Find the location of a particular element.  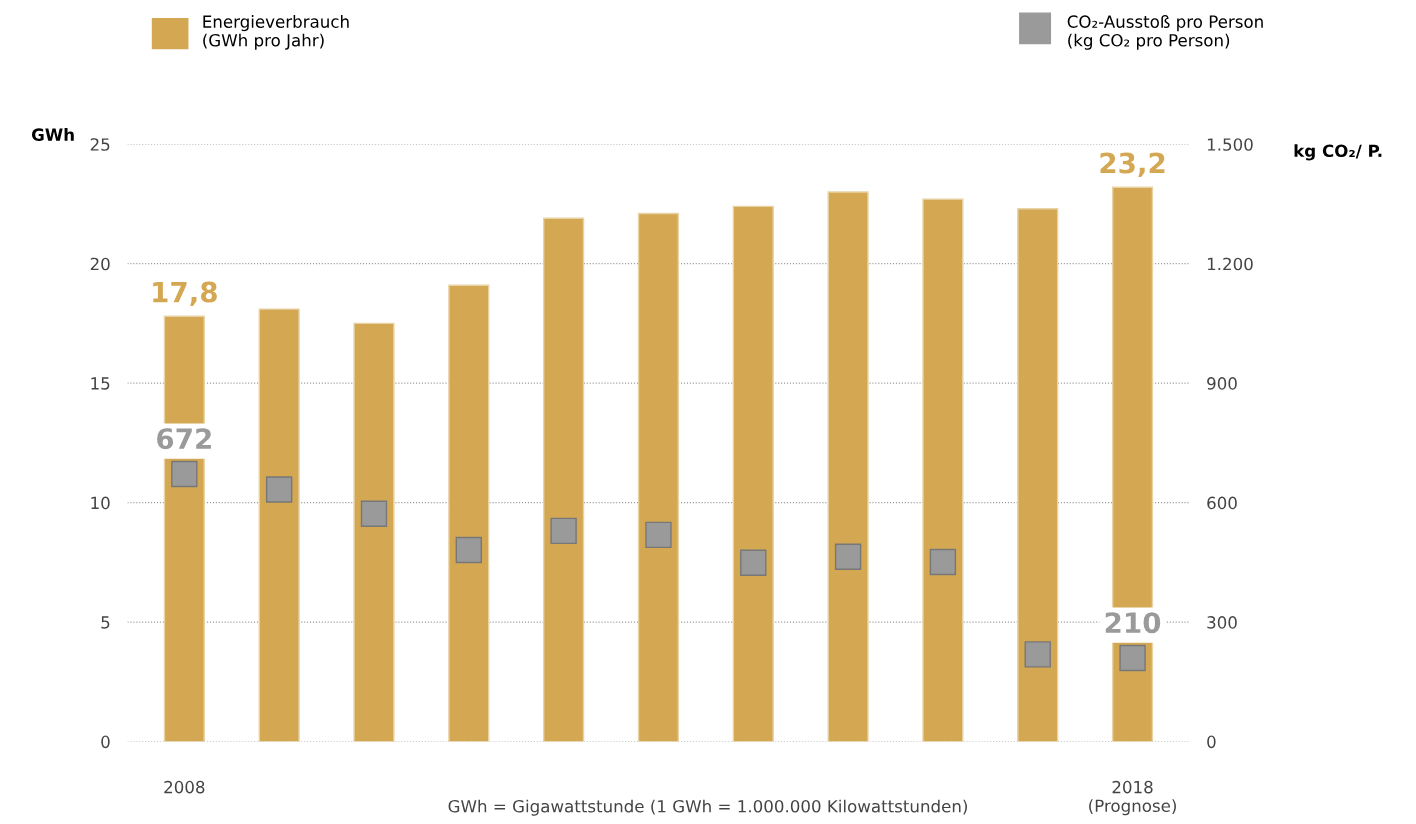

y2-axis-title: kg CO₂/ P. is located at coordinates (1338, 152).